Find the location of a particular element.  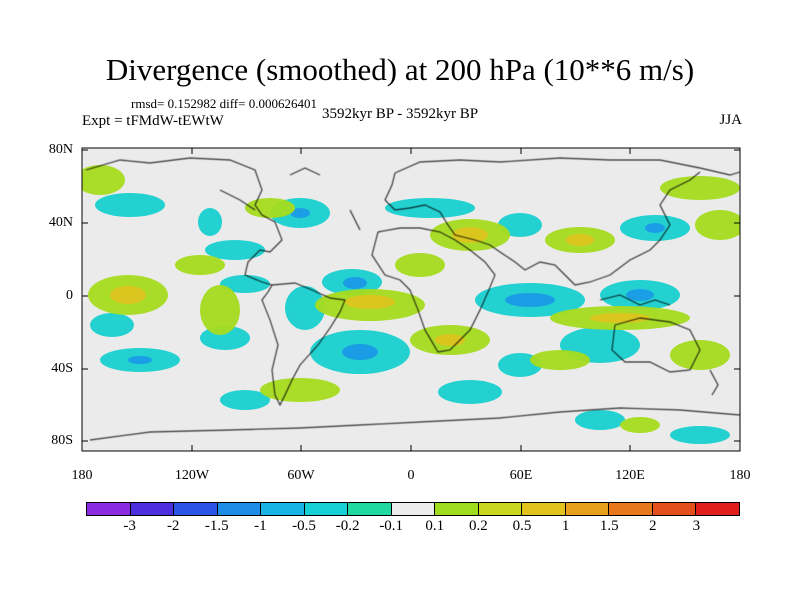

x-tick-label: 120W is located at coordinates (192, 475).